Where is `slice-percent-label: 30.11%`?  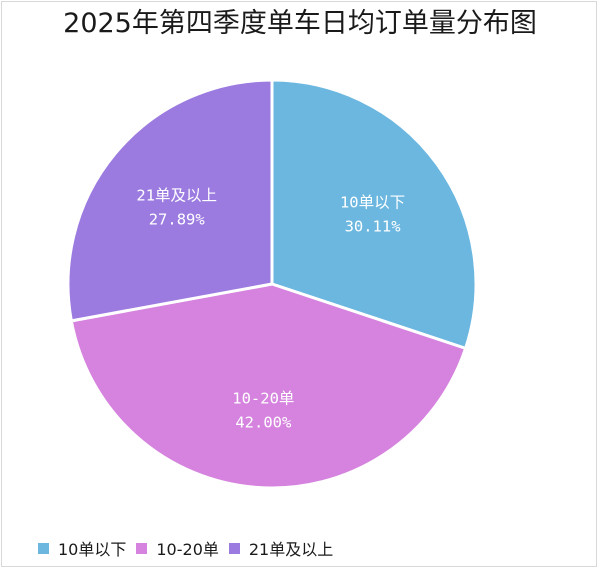 slice-percent-label: 30.11% is located at coordinates (373, 226).